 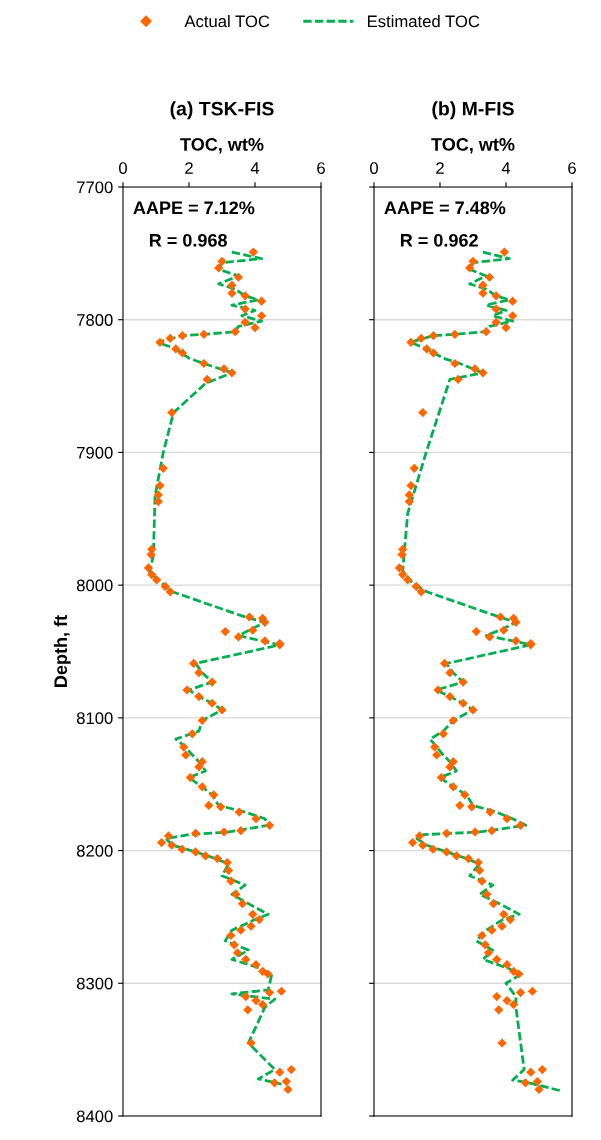 What do you see at coordinates (95, 320) in the screenshot?
I see `y-tick-label: 7800` at bounding box center [95, 320].